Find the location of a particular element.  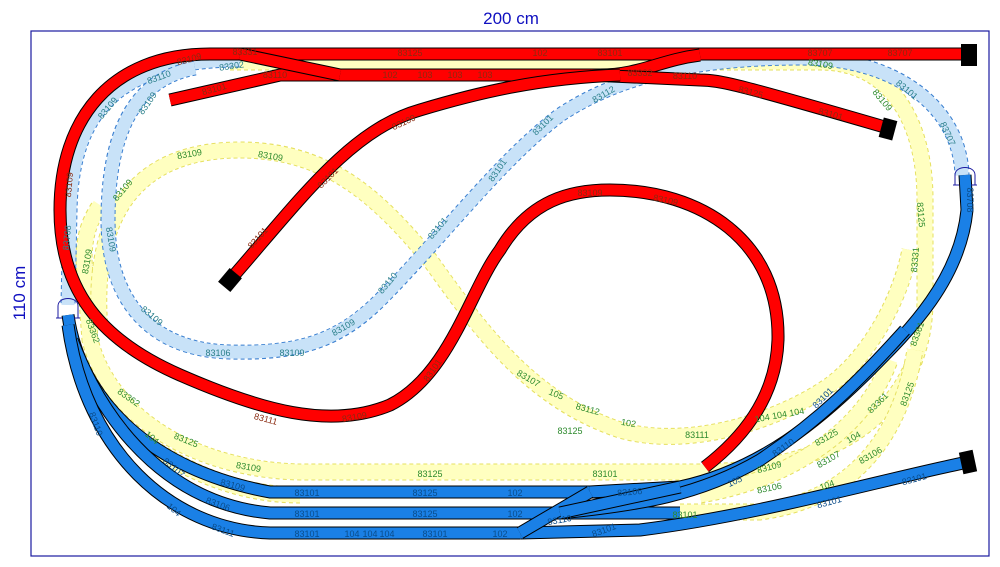

width-dimension-label: 200 cm is located at coordinates (511, 18).